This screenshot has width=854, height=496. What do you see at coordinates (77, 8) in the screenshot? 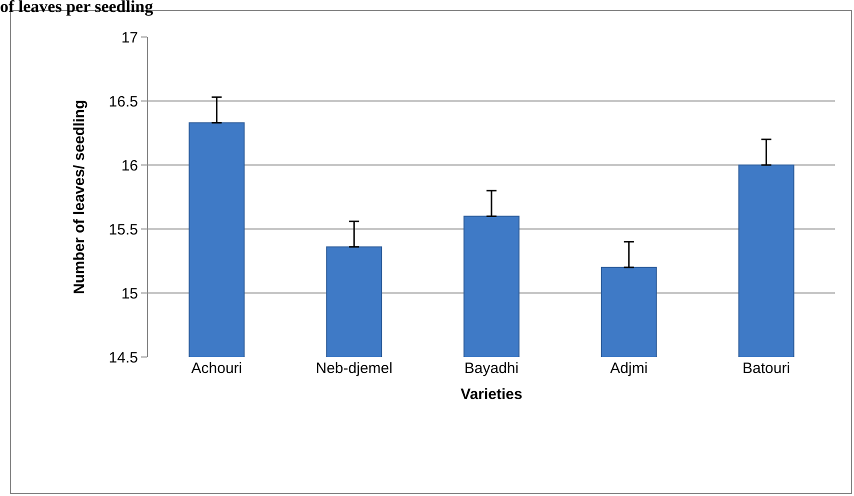
I see `chart-title: of leaves per seedling` at bounding box center [77, 8].